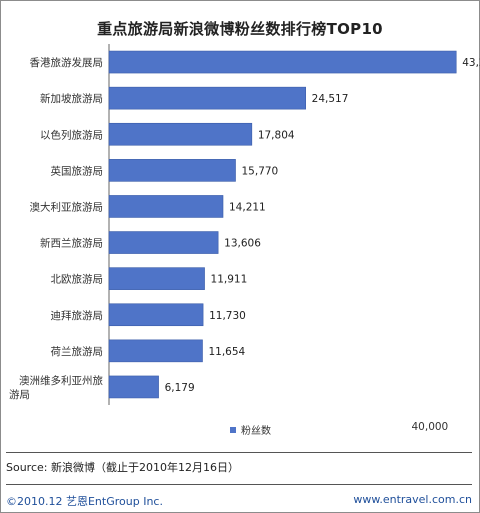  Describe the element at coordinates (240, 29) in the screenshot. I see `chart-title: 重点旅游局新浪微博粉丝数排行榜TOP10` at that location.